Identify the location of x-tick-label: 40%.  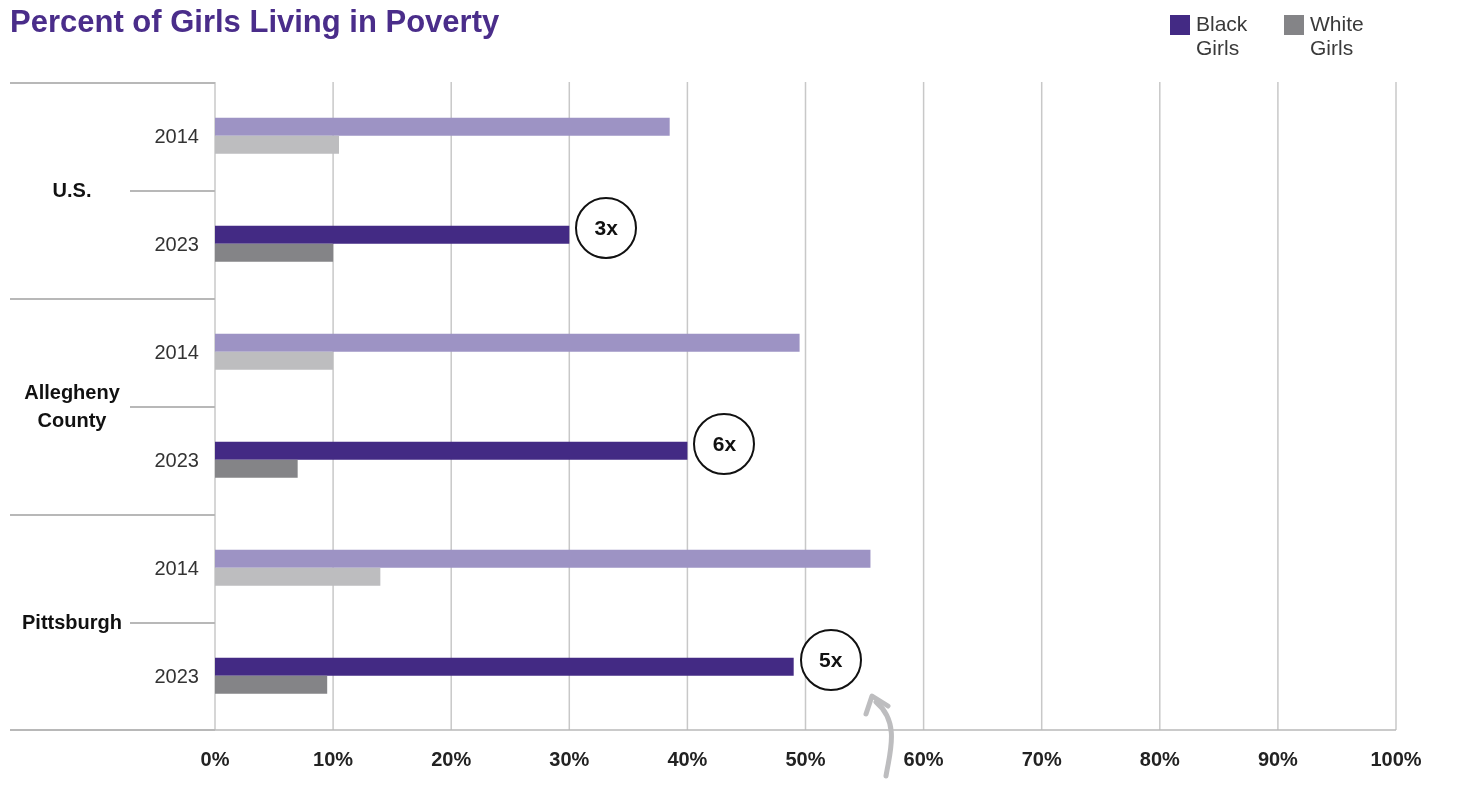
(687, 759).